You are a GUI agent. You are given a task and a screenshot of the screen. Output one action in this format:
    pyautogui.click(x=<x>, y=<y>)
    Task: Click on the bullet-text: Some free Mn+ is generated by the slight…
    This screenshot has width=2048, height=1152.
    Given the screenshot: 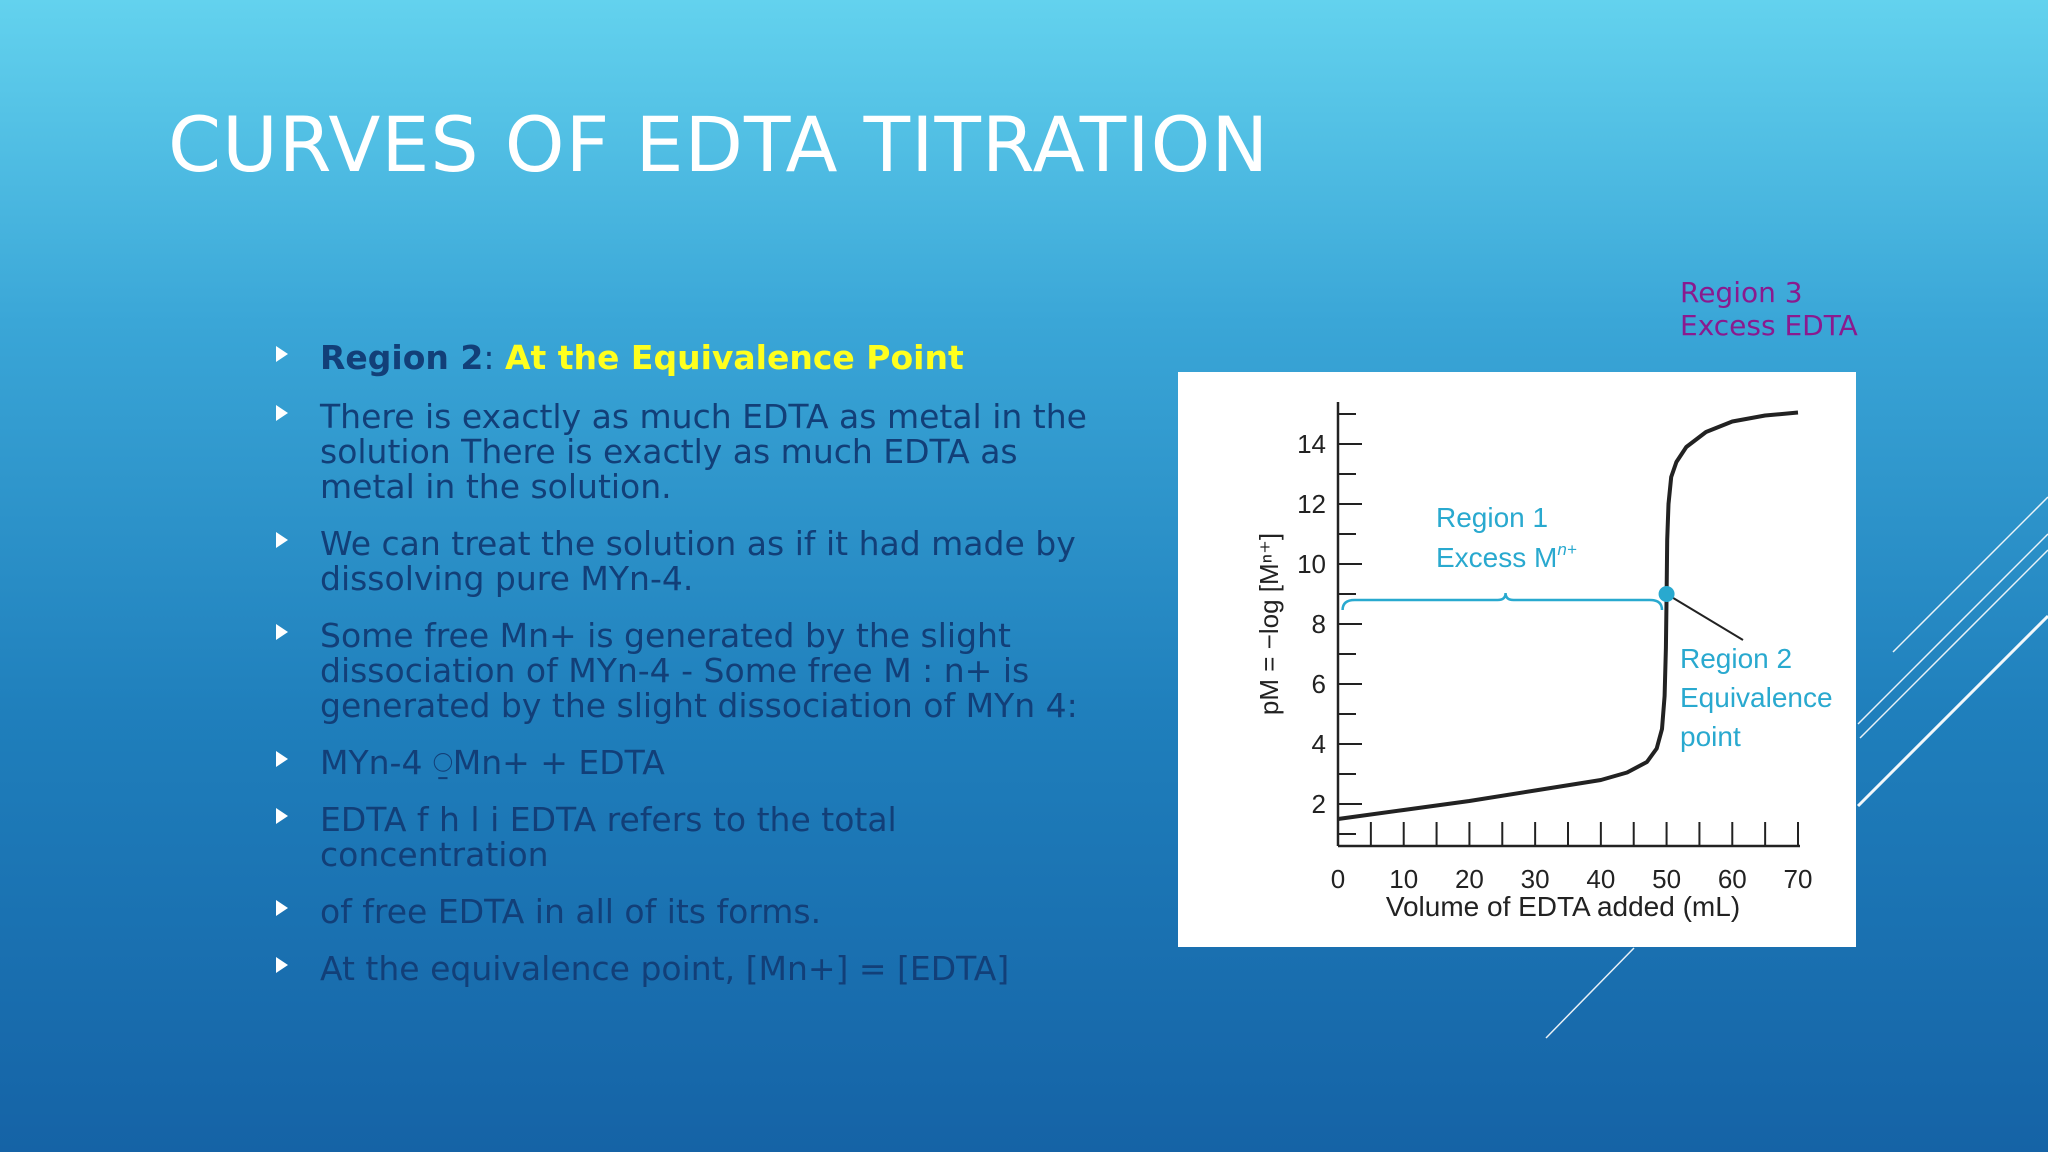 What is the action you would take?
    pyautogui.click(x=699, y=670)
    